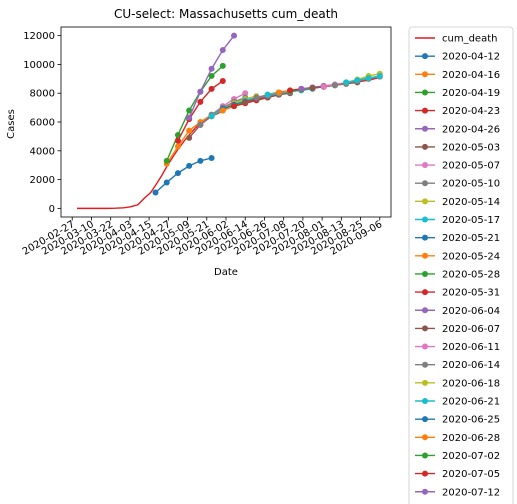  Describe the element at coordinates (471, 147) in the screenshot. I see `legend-label: 2020-05-03` at that location.